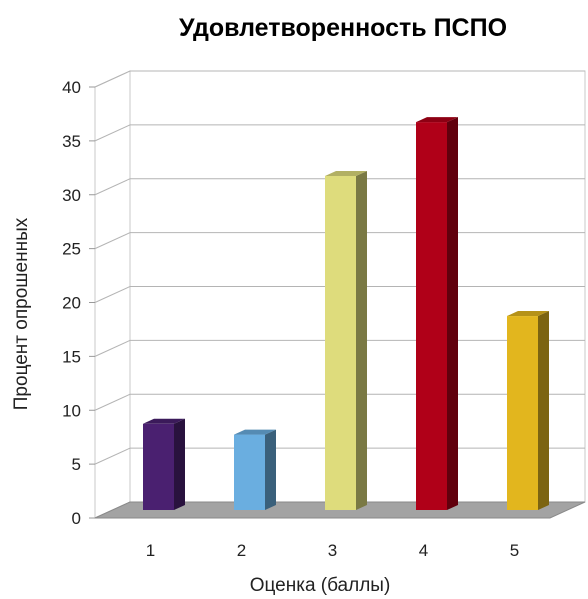 The width and height of the screenshot is (588, 599). Describe the element at coordinates (71, 303) in the screenshot. I see `y-tick-label: 20` at that location.